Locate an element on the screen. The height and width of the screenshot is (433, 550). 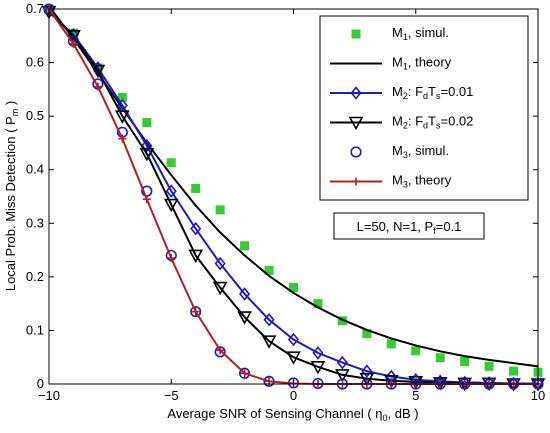
y-tick-label: 0 is located at coordinates (40, 383).